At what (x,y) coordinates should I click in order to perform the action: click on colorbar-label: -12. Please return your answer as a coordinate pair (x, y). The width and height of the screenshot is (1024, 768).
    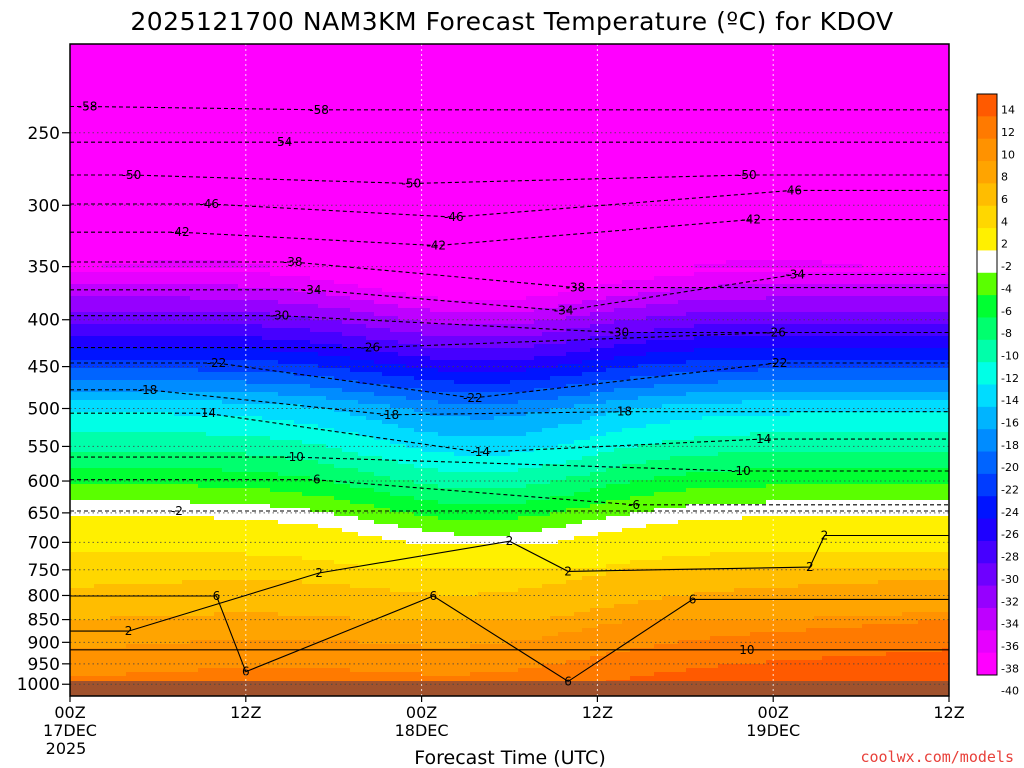
    Looking at the image, I should click on (1010, 378).